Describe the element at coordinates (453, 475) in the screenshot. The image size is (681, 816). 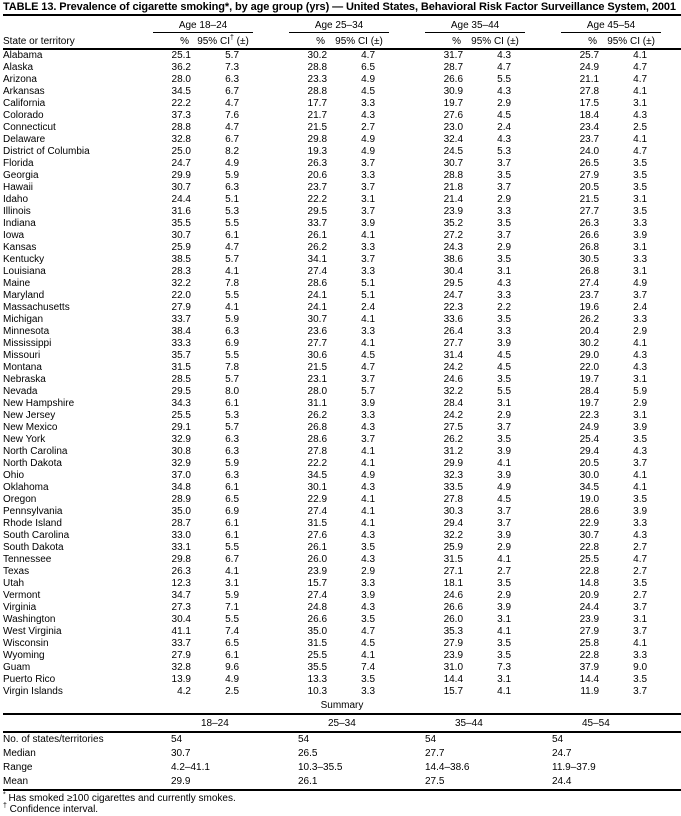
I see `percent-cell: 32.3` at that location.